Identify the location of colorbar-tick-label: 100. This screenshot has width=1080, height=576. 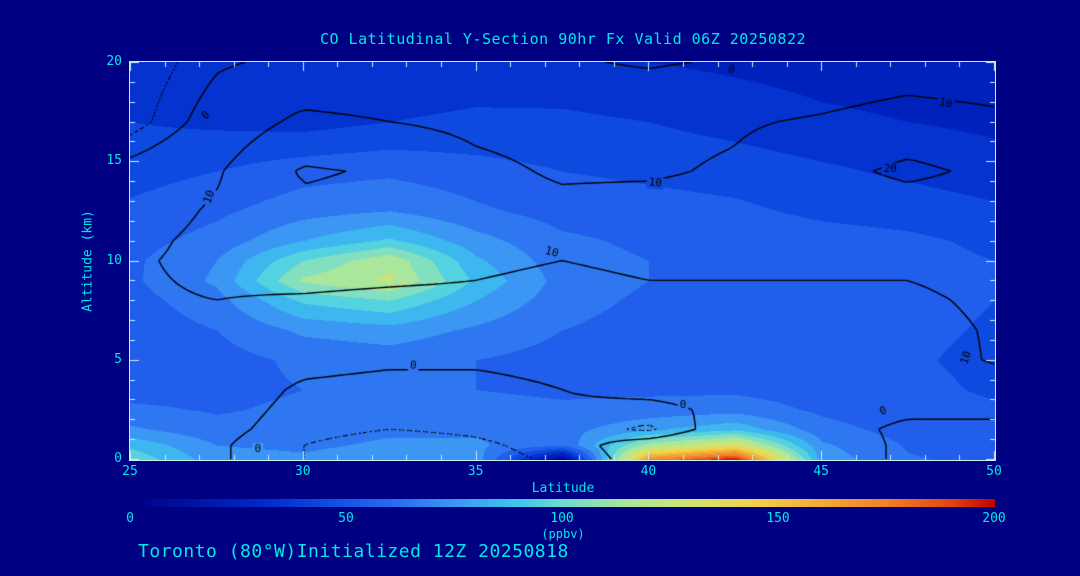
(562, 518).